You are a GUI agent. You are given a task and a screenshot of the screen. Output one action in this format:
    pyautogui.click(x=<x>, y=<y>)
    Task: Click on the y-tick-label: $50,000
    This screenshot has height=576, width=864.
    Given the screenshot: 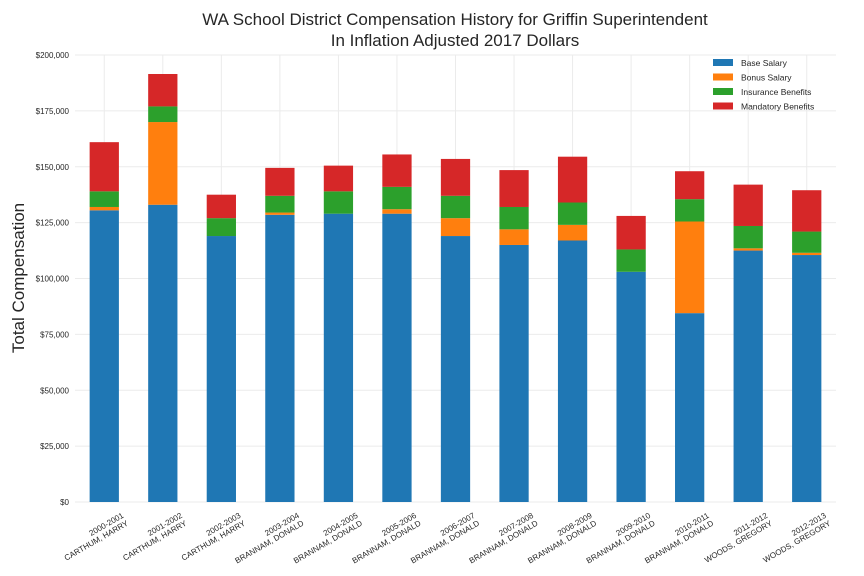 What is the action you would take?
    pyautogui.click(x=54, y=390)
    